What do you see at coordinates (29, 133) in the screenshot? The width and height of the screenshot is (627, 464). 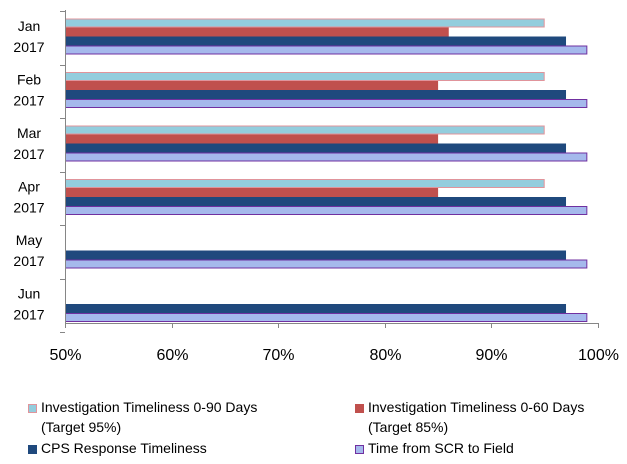 I see `category-label: Mar` at bounding box center [29, 133].